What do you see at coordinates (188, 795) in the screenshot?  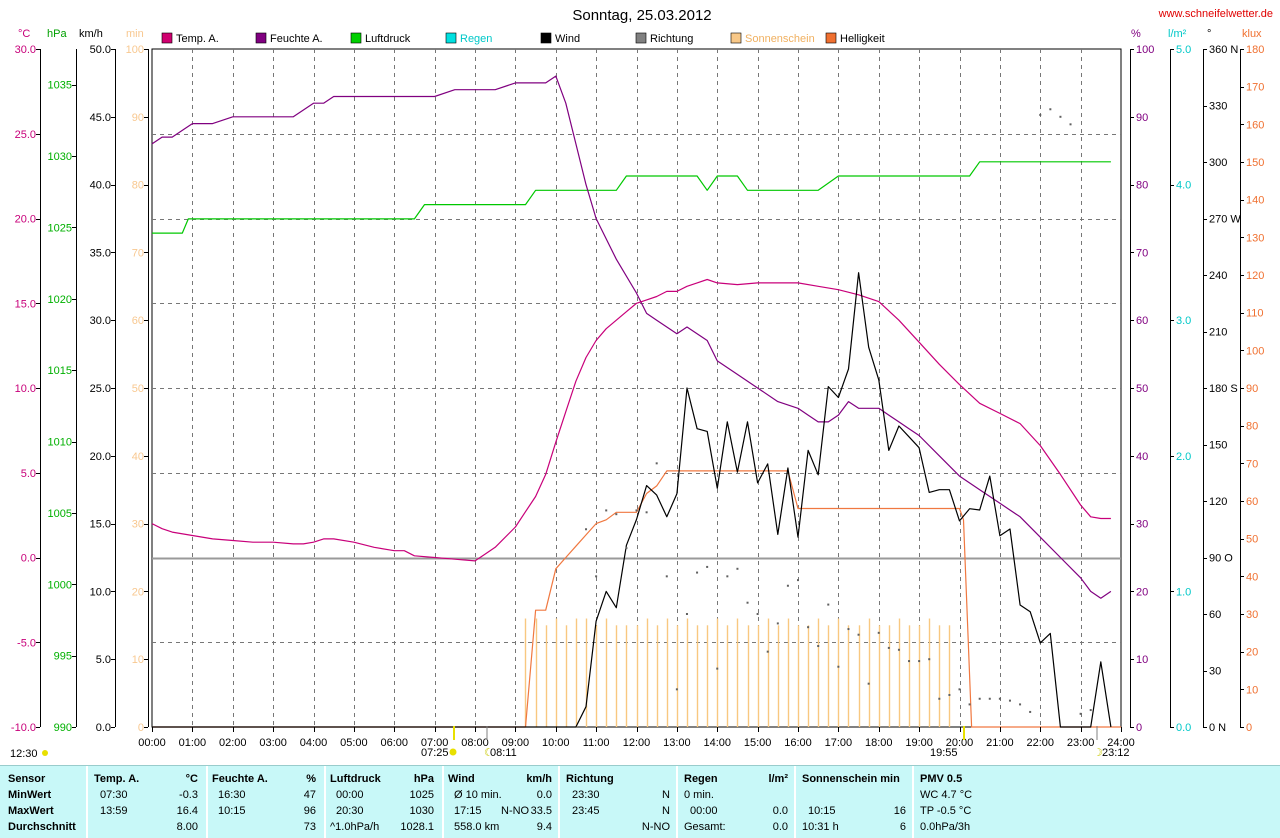 I see `temp-min-value: -0.3` at bounding box center [188, 795].